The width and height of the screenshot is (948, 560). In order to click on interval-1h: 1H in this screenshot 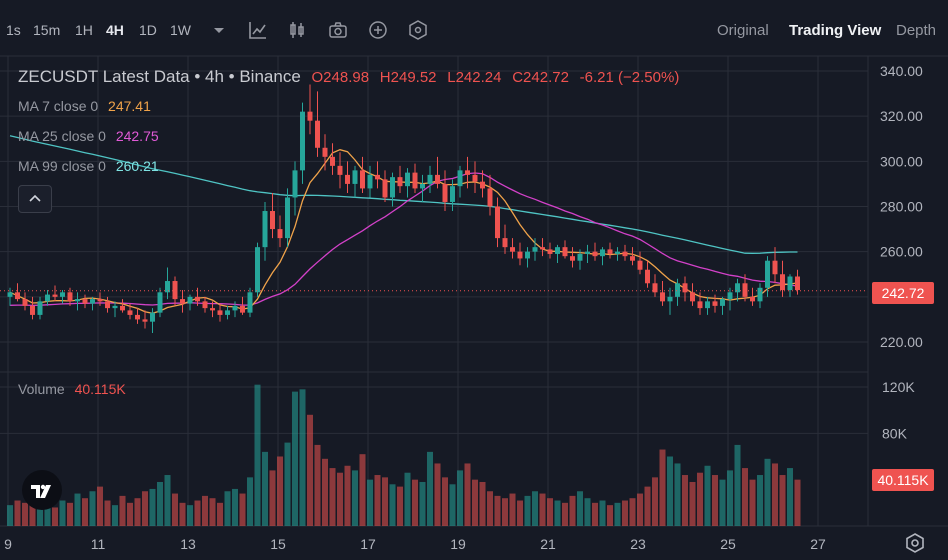, I will do `click(84, 30)`.